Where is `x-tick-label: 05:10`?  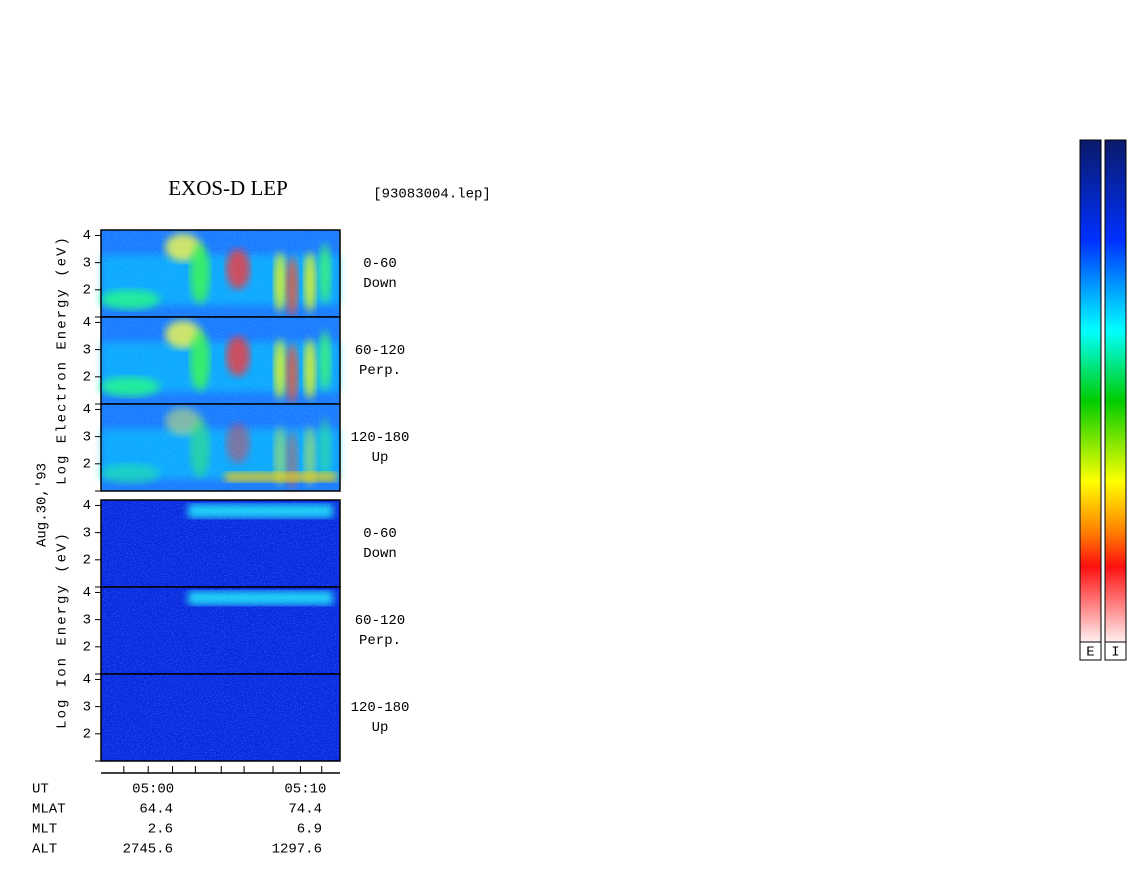 x-tick-label: 05:10 is located at coordinates (305, 790).